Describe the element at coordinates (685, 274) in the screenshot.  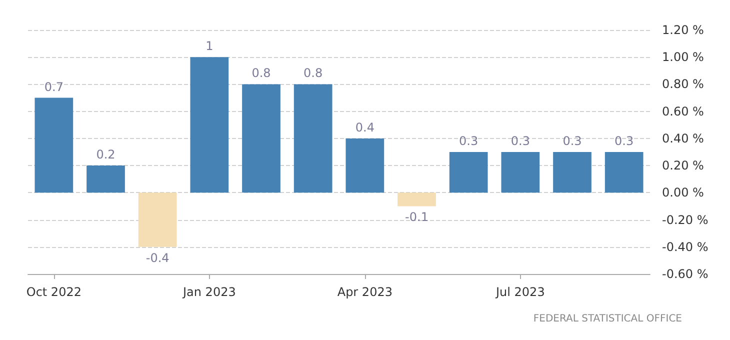
I see `y-tick-label: -0.60 %` at that location.